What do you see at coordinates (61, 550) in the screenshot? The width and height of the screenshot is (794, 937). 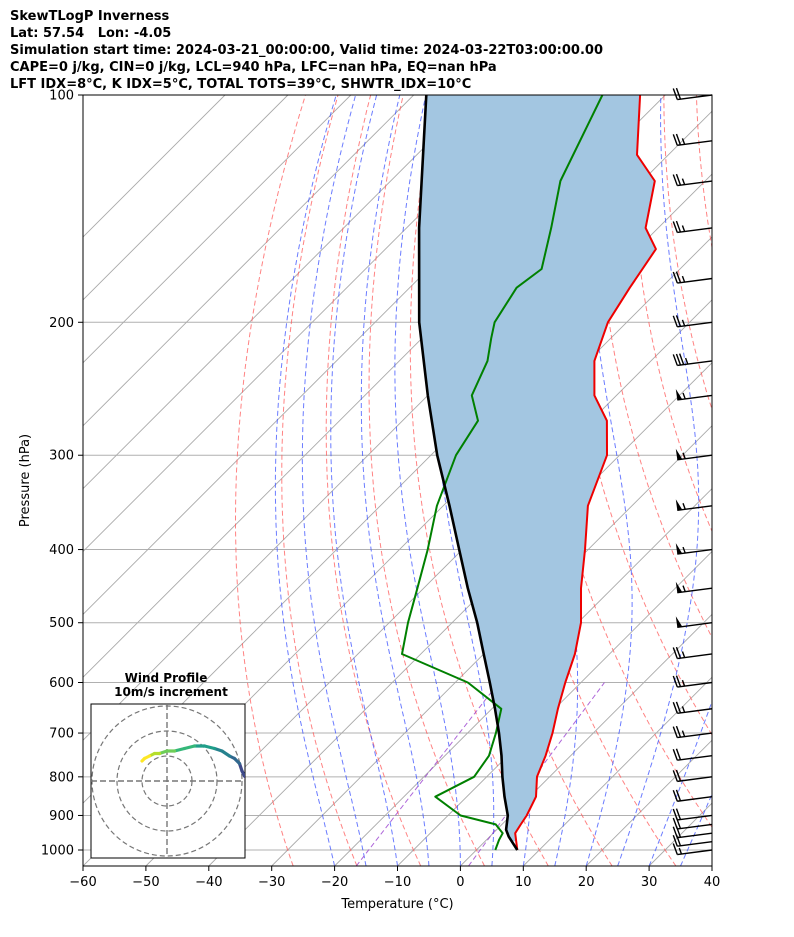 I see `y-tick-label: 400` at bounding box center [61, 550].